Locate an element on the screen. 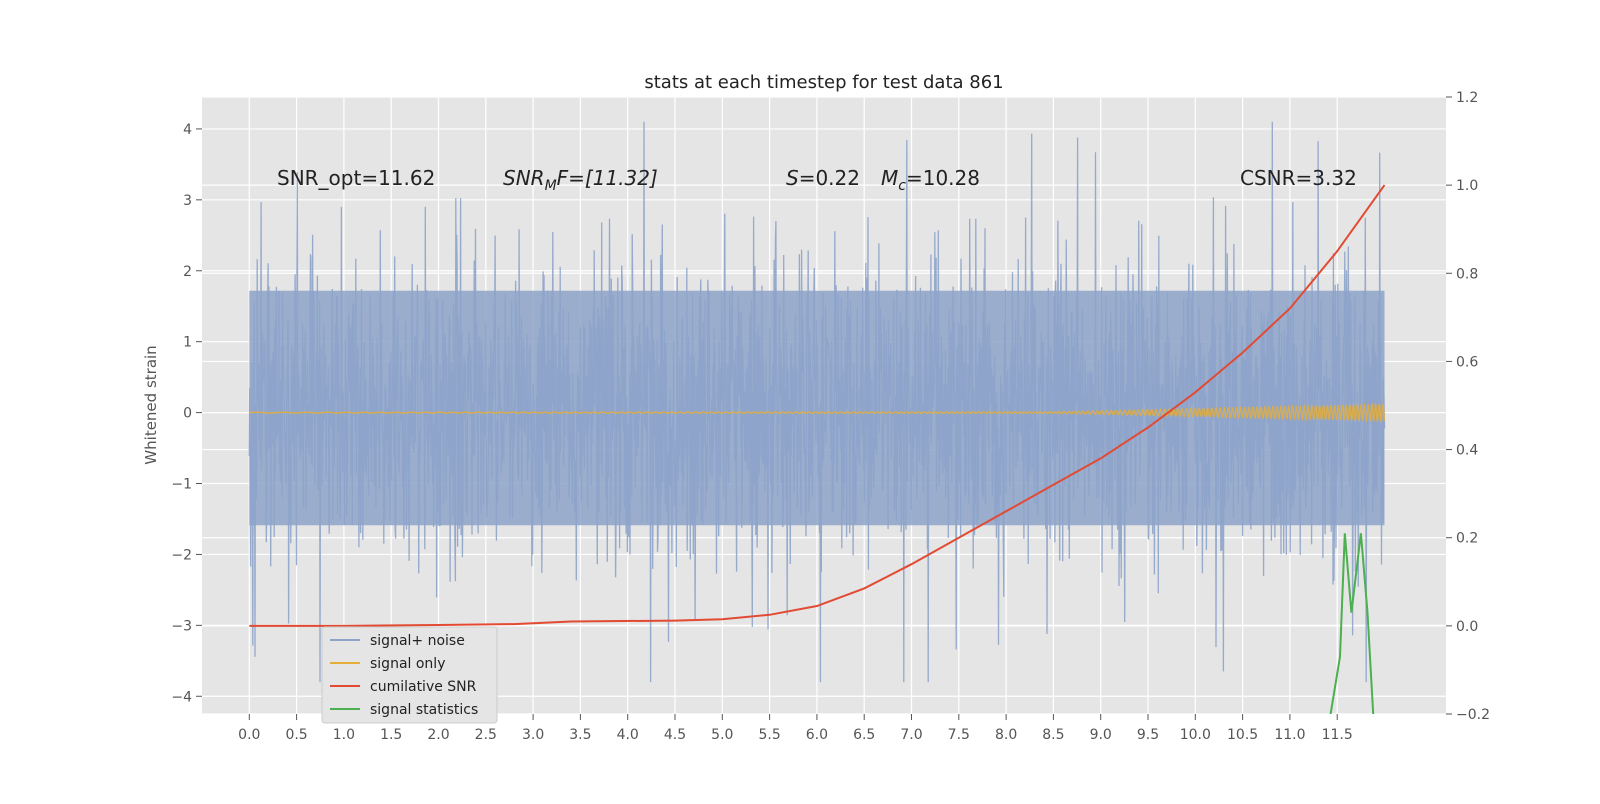  x-tick-label: 3.5 is located at coordinates (580, 735).